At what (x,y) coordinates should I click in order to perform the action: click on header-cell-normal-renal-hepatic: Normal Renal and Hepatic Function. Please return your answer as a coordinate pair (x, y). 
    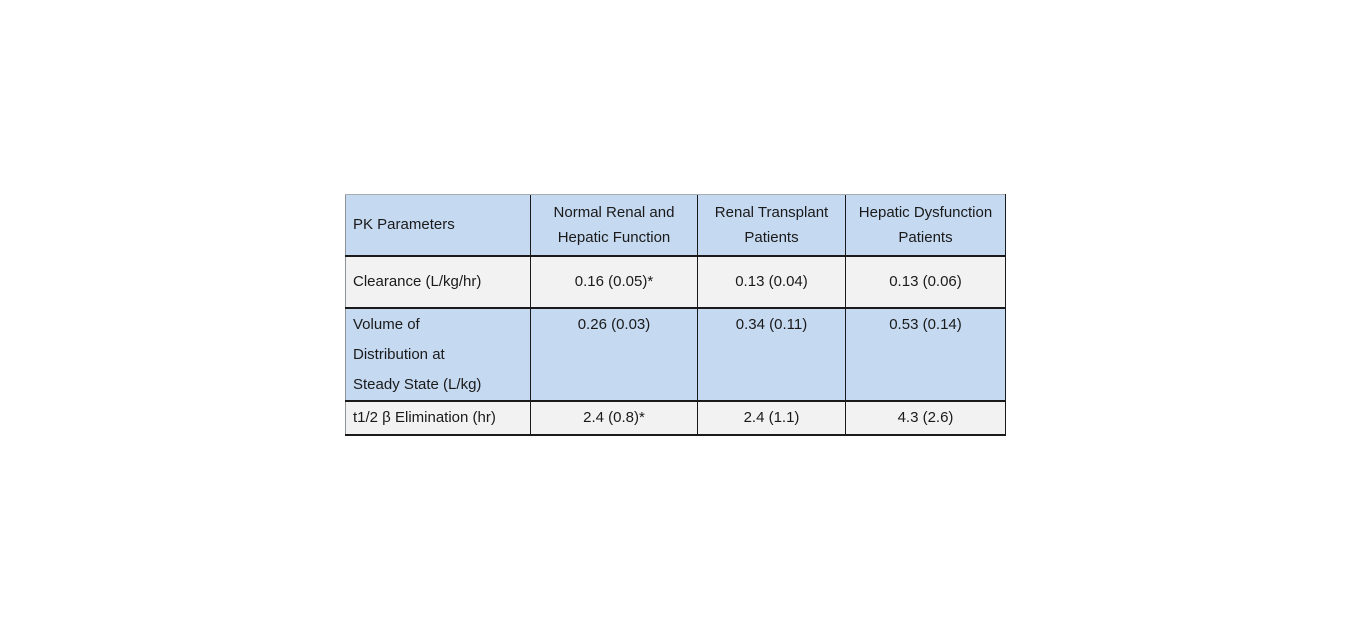
    Looking at the image, I should click on (614, 225).